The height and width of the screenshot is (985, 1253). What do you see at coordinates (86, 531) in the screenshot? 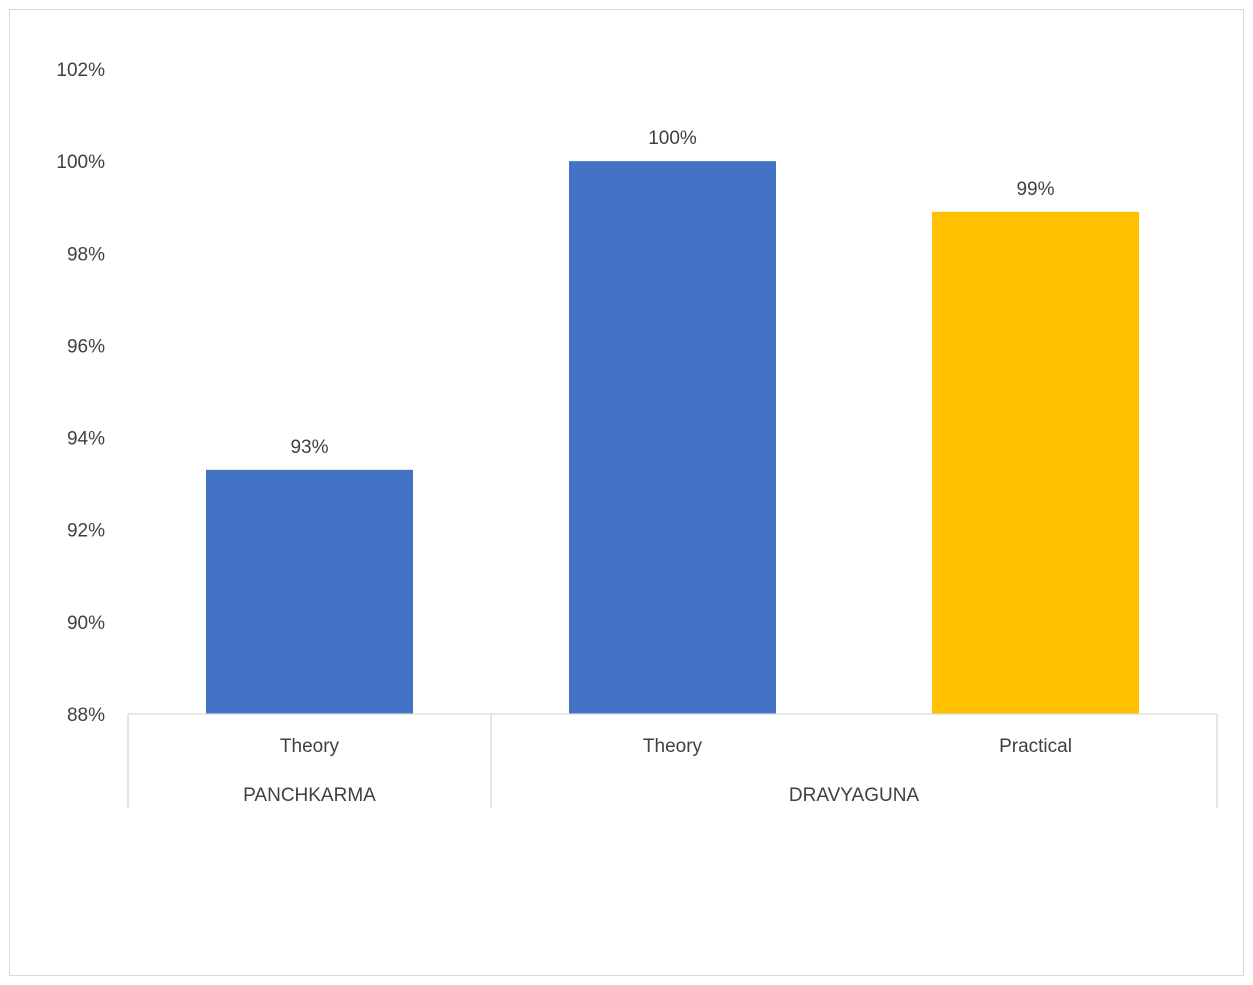
I see `y-tick-label: 92%` at bounding box center [86, 531].